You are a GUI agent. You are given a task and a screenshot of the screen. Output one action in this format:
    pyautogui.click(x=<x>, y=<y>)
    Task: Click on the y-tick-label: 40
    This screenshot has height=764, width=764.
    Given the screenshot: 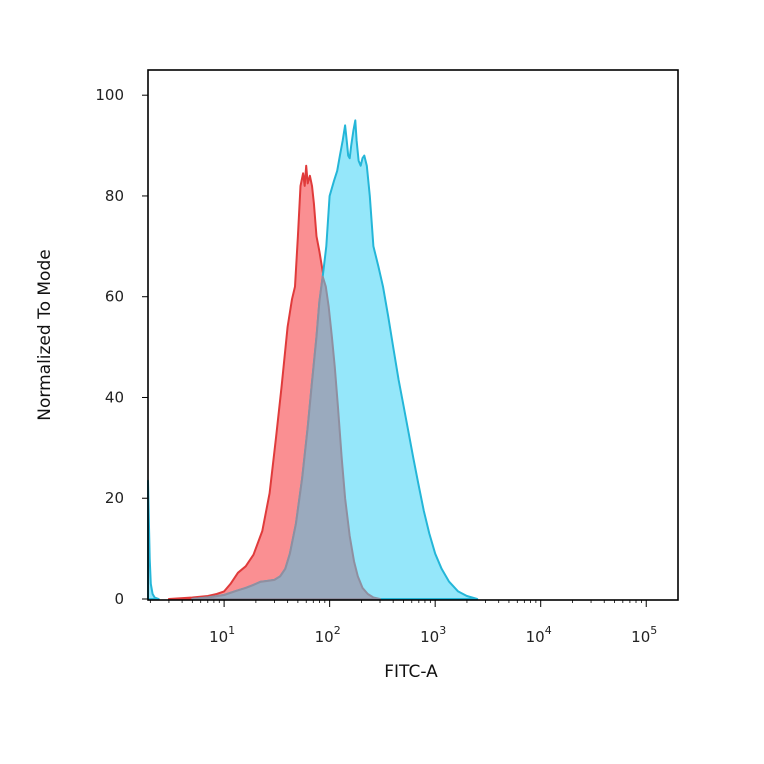 What is the action you would take?
    pyautogui.click(x=114, y=397)
    